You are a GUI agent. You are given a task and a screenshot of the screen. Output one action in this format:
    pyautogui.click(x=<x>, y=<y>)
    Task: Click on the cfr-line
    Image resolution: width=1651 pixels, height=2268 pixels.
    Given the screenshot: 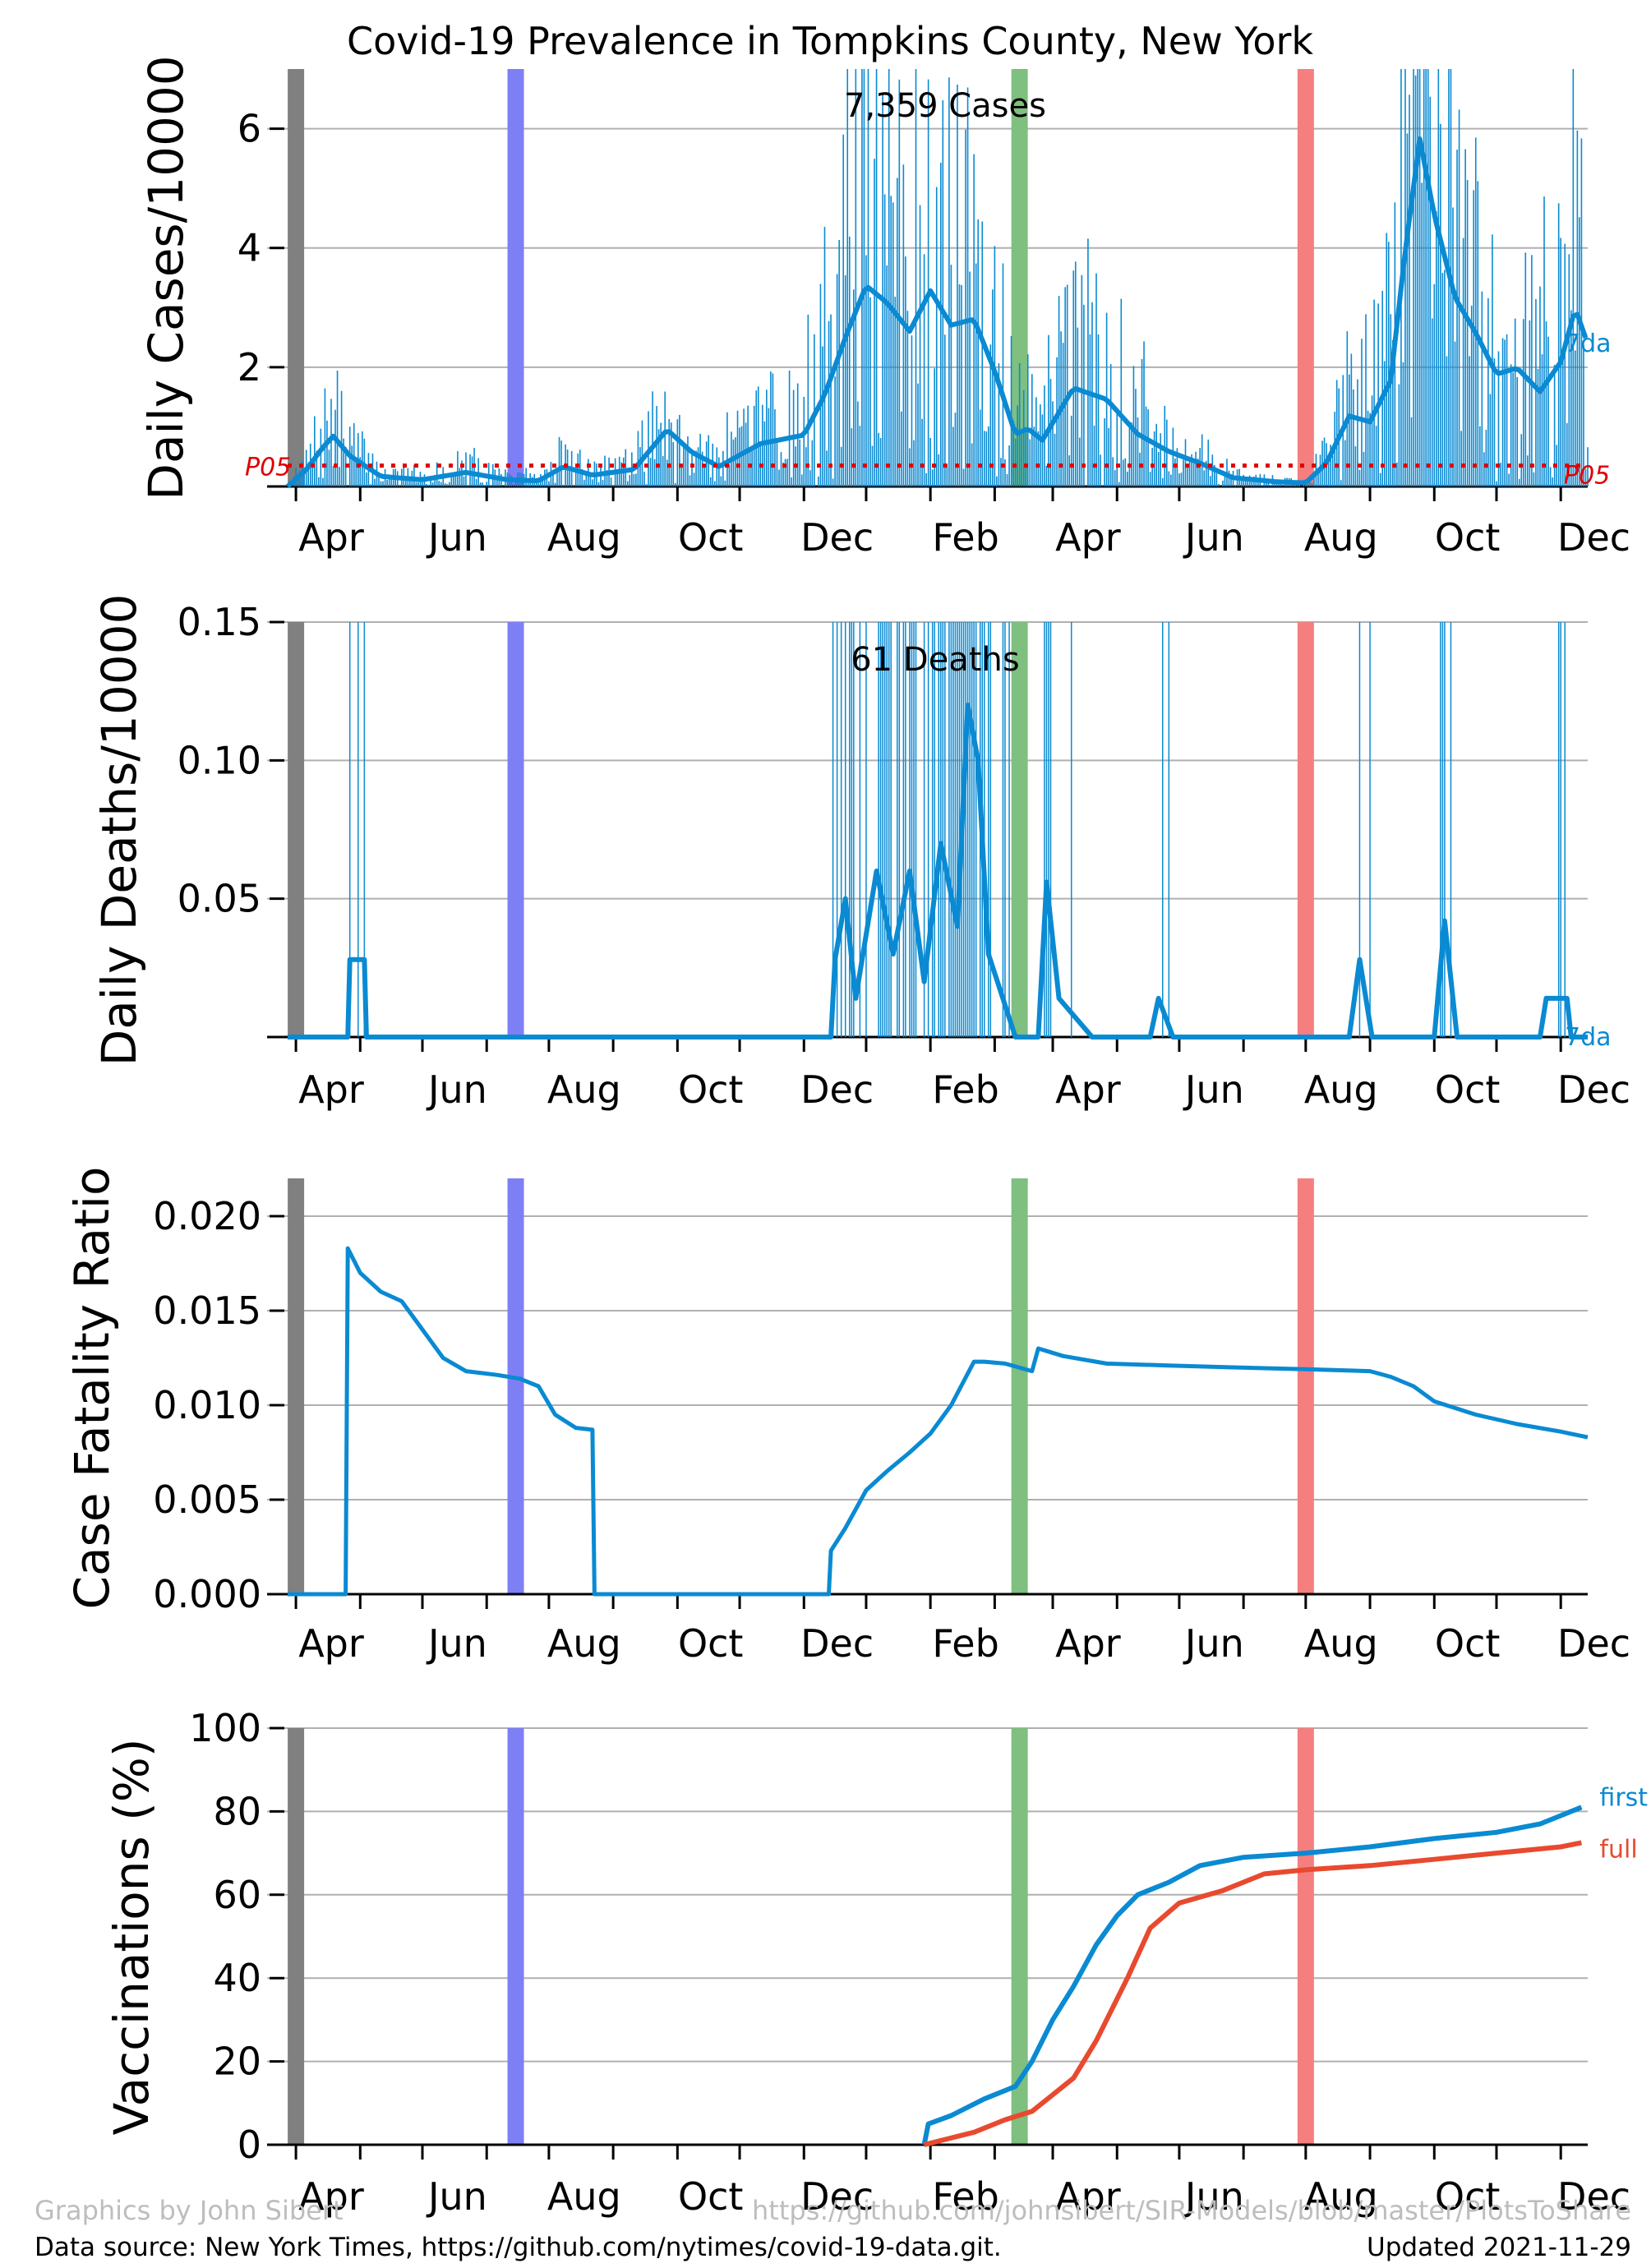 What is the action you would take?
    pyautogui.click(x=938, y=1422)
    